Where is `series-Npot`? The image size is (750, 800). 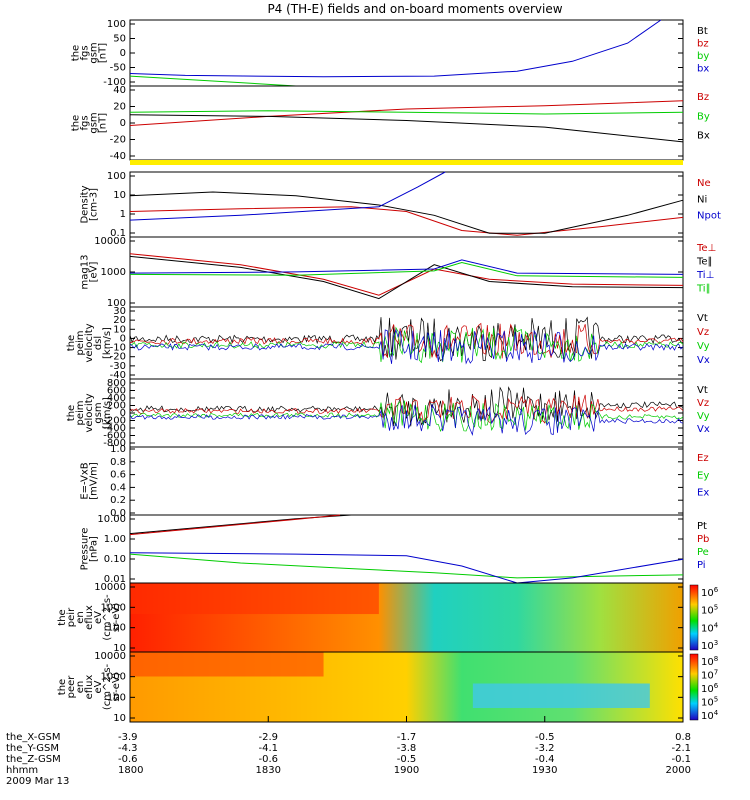 series-Npot is located at coordinates (287, 196).